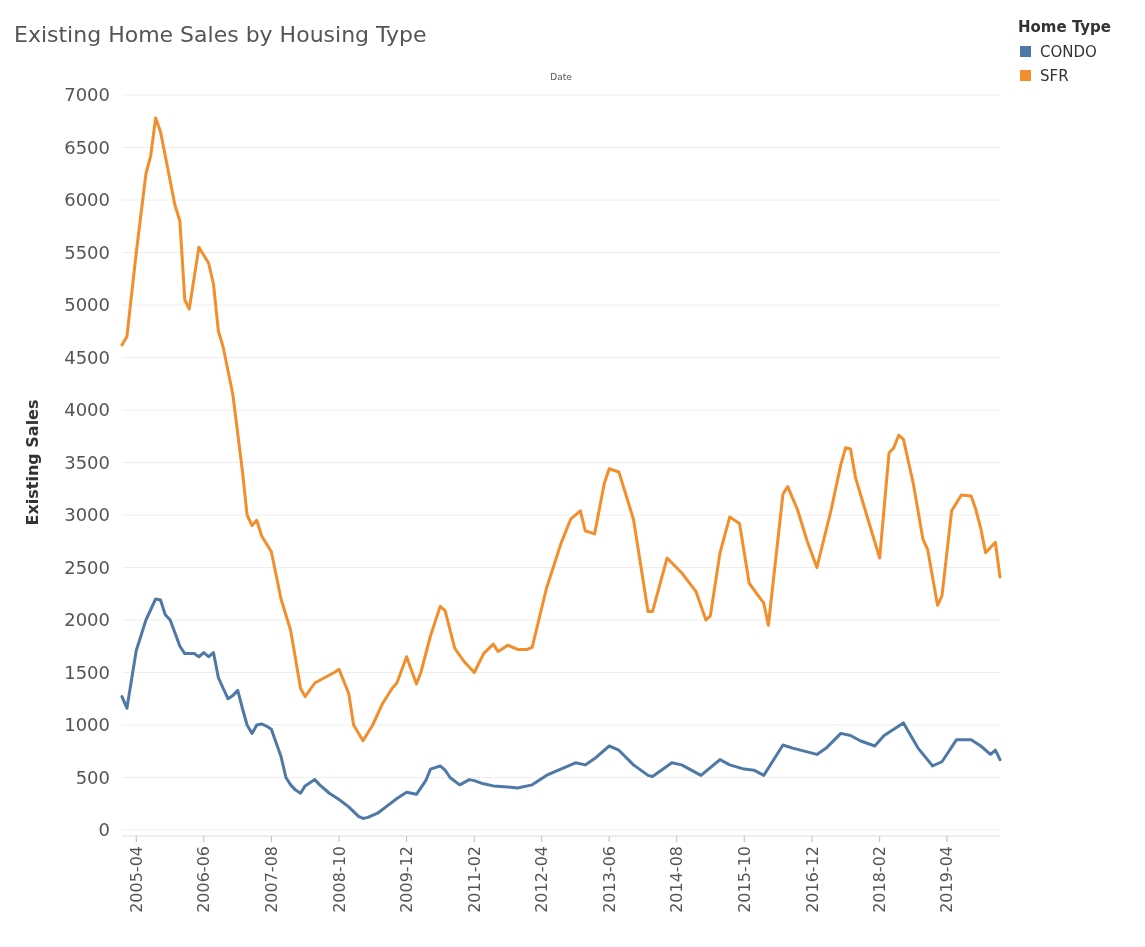  Describe the element at coordinates (204, 879) in the screenshot. I see `x-tick-label: 2006-06` at that location.